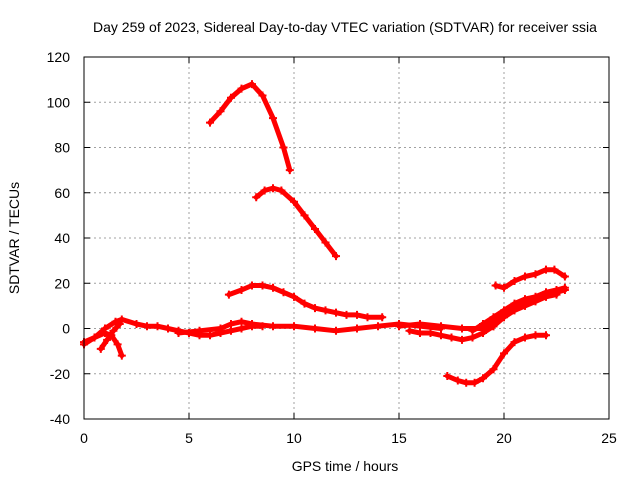 The image size is (640, 480). Describe the element at coordinates (504, 438) in the screenshot. I see `x-tick-label: 20` at that location.